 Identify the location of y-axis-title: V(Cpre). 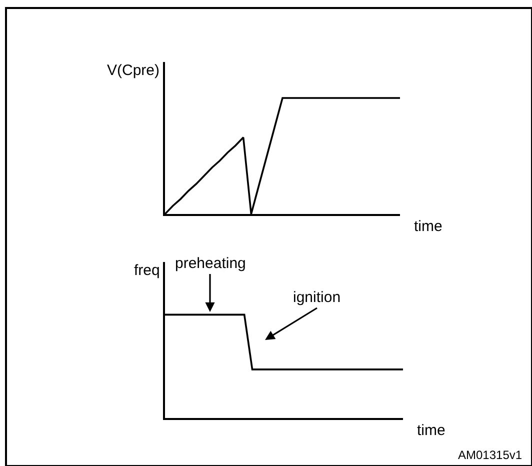
(133, 70).